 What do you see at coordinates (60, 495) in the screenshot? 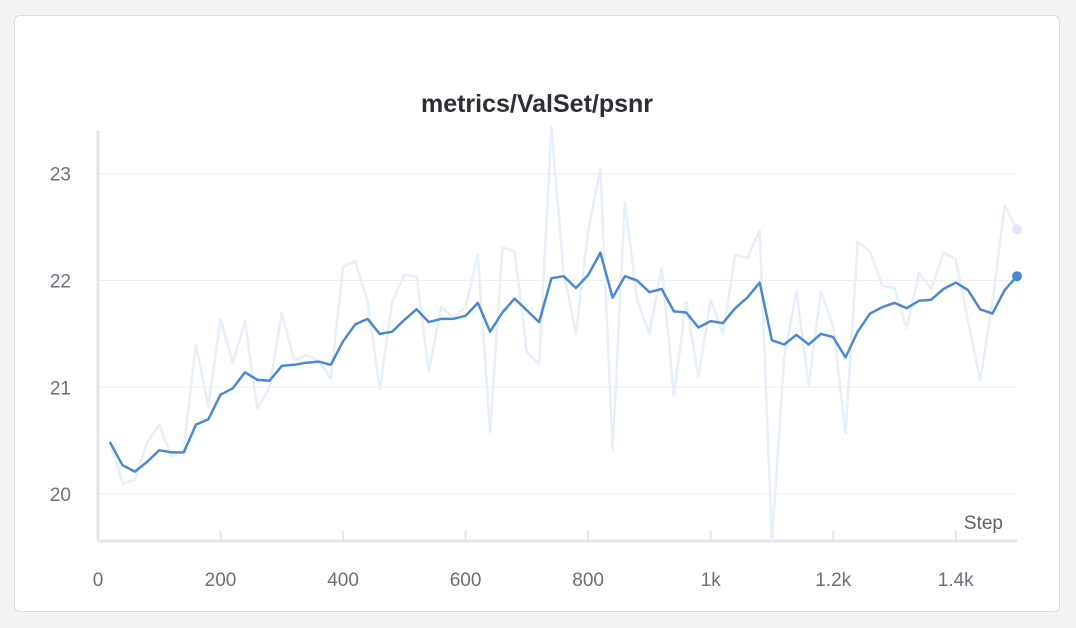
I see `y-tick-label: 20` at bounding box center [60, 495].